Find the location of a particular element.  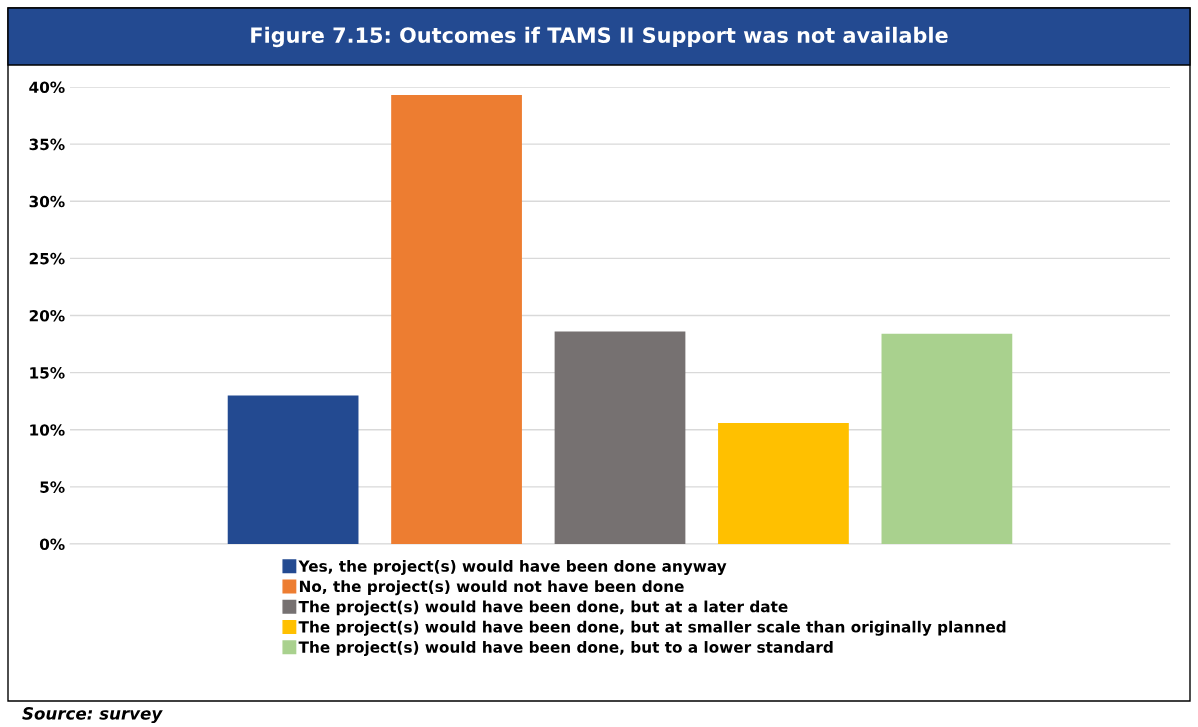

y-tick-label: 25% is located at coordinates (47, 258).